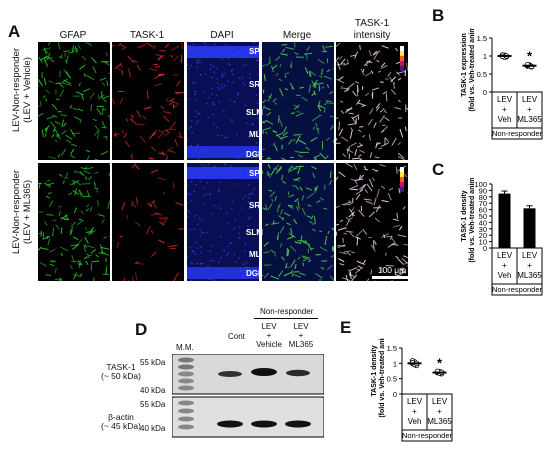 This screenshot has height=460, width=550. What do you see at coordinates (254, 112) in the screenshot?
I see `layer-slm-top: SLM` at bounding box center [254, 112].